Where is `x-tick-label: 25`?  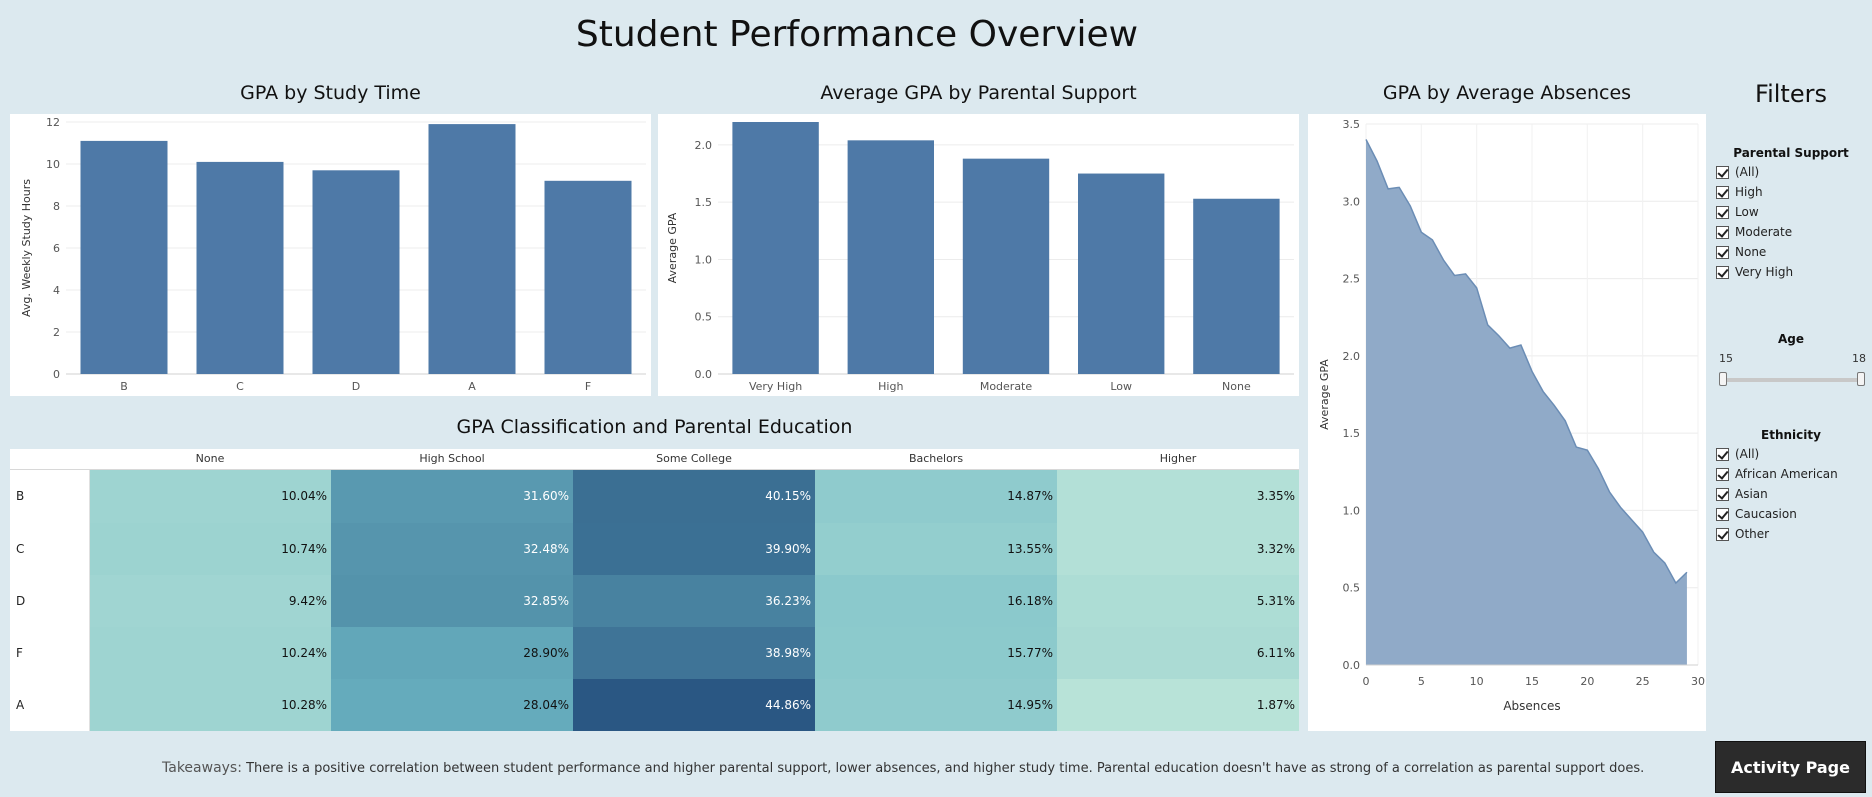 x-tick-label: 25 is located at coordinates (1643, 681).